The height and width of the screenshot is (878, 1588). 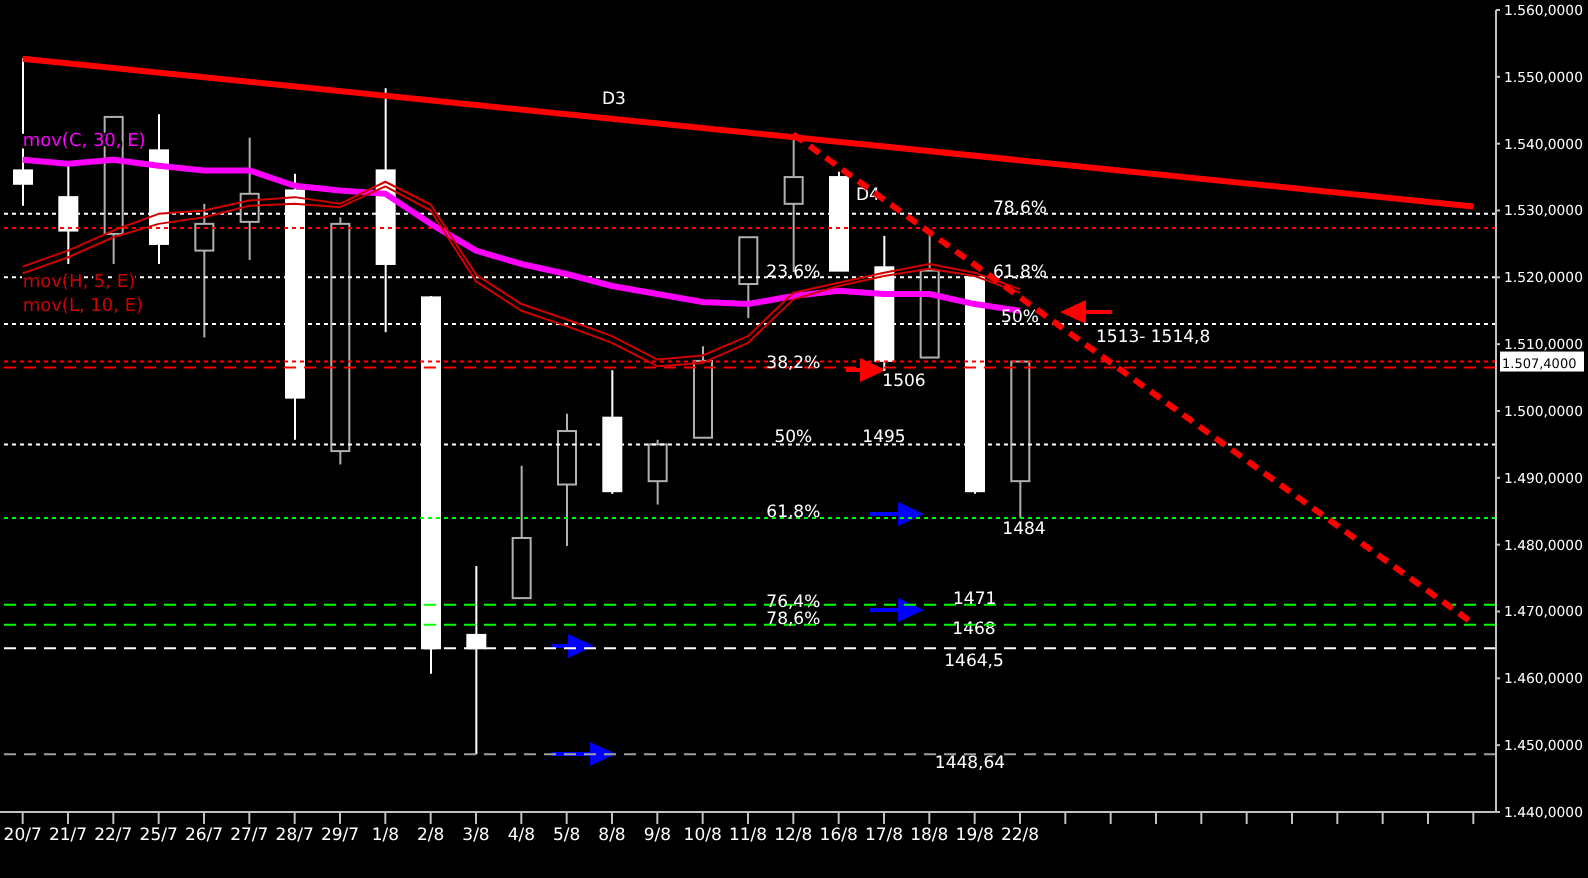 What do you see at coordinates (340, 836) in the screenshot?
I see `x-tick-label: 29/7` at bounding box center [340, 836].